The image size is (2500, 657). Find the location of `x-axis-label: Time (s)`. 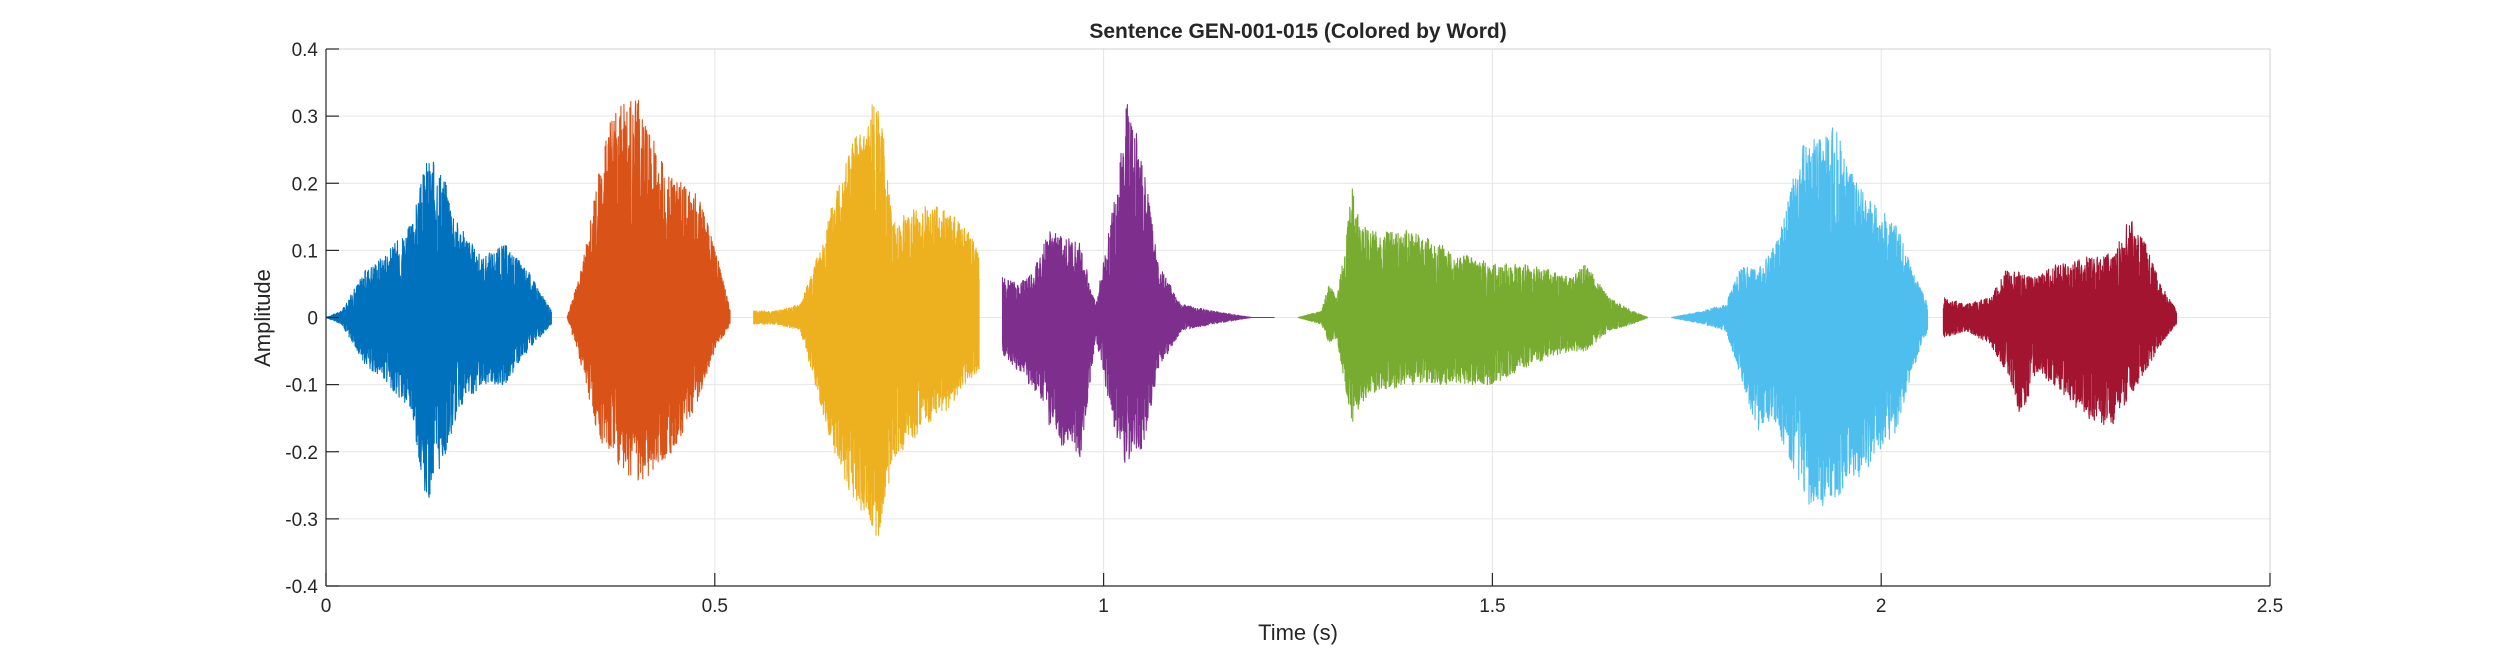

x-axis-label: Time (s) is located at coordinates (1298, 632).